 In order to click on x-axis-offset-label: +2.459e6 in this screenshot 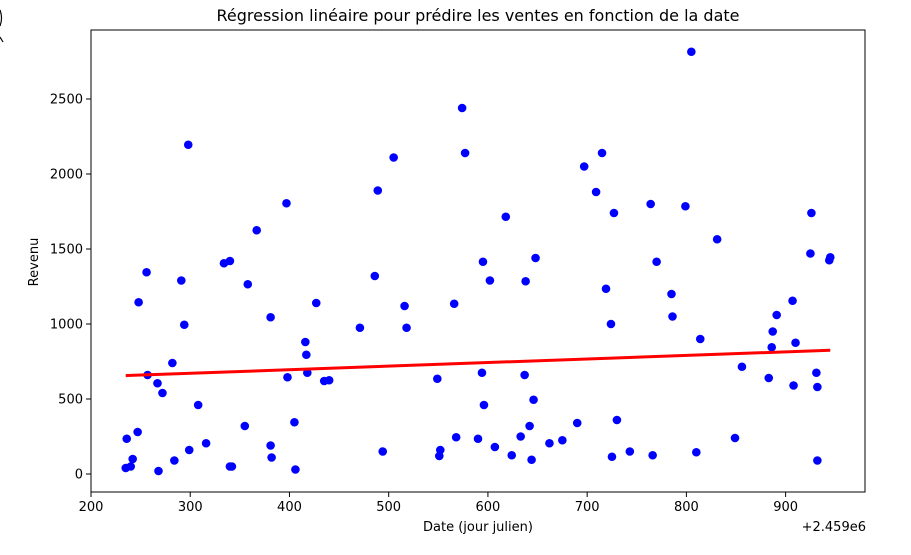, I will do `click(834, 527)`.